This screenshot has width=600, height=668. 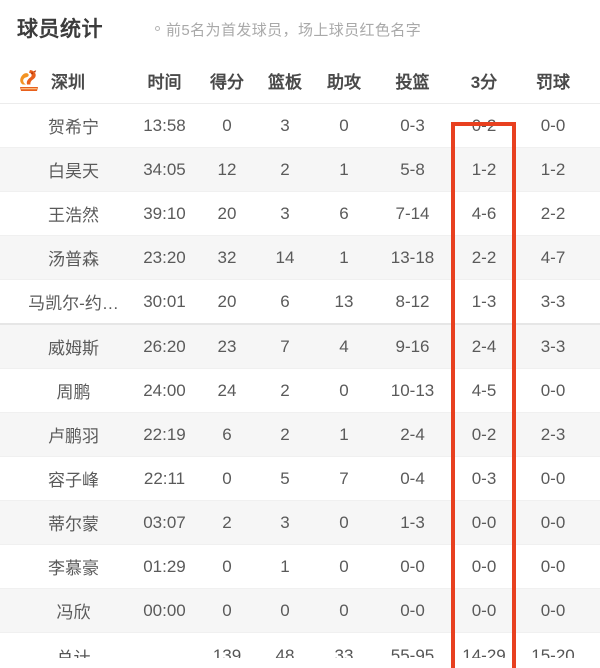 What do you see at coordinates (412, 478) in the screenshot?
I see `player-fieldgoals: 0-4` at bounding box center [412, 478].